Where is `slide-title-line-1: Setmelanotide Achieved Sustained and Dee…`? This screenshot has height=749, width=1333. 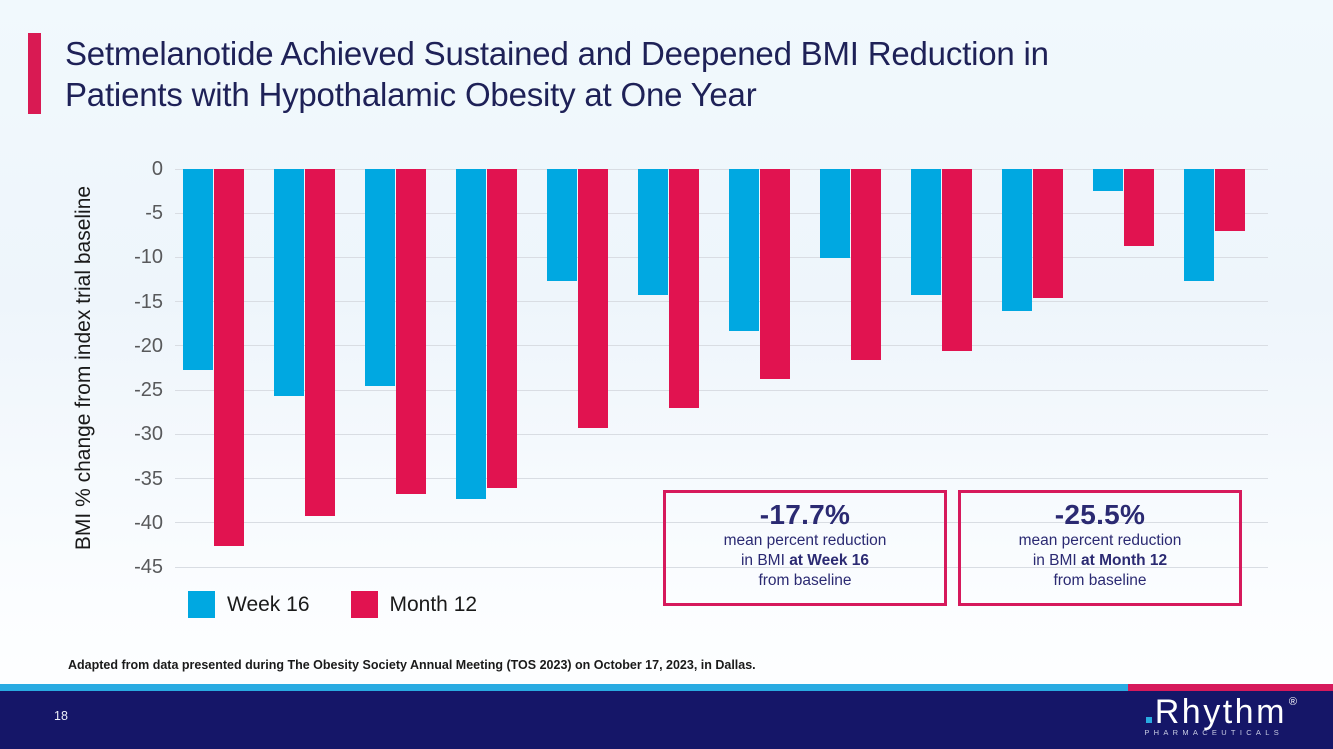 slide-title-line-1: Setmelanotide Achieved Sustained and Dee… is located at coordinates (557, 53).